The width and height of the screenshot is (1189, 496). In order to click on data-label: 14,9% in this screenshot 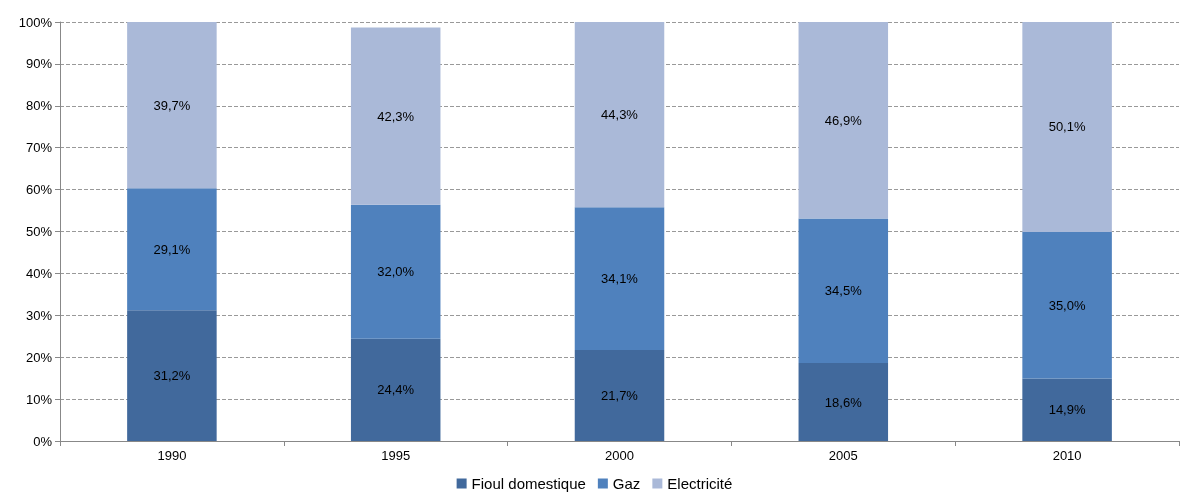, I will do `click(1067, 410)`.